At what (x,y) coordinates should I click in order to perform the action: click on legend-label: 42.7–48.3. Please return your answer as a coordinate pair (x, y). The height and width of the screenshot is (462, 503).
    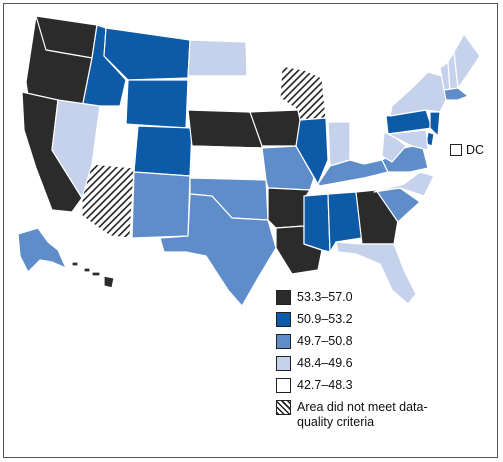
    Looking at the image, I should click on (325, 385).